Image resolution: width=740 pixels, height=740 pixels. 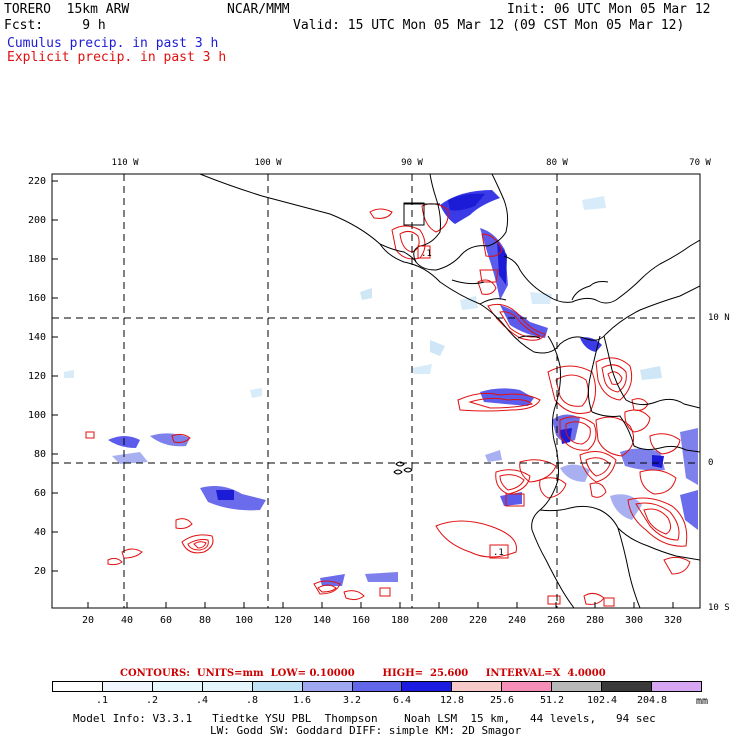 What do you see at coordinates (36, 298) in the screenshot?
I see `y-tick-label: 160` at bounding box center [36, 298].